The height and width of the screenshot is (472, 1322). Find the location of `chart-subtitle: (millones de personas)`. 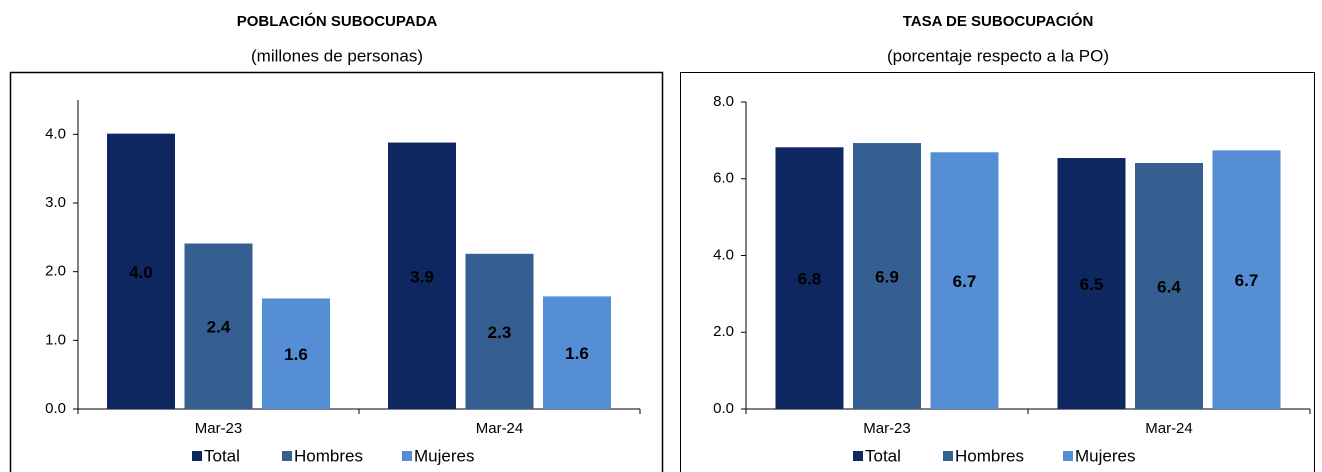

chart-subtitle: (millones de personas) is located at coordinates (337, 55).